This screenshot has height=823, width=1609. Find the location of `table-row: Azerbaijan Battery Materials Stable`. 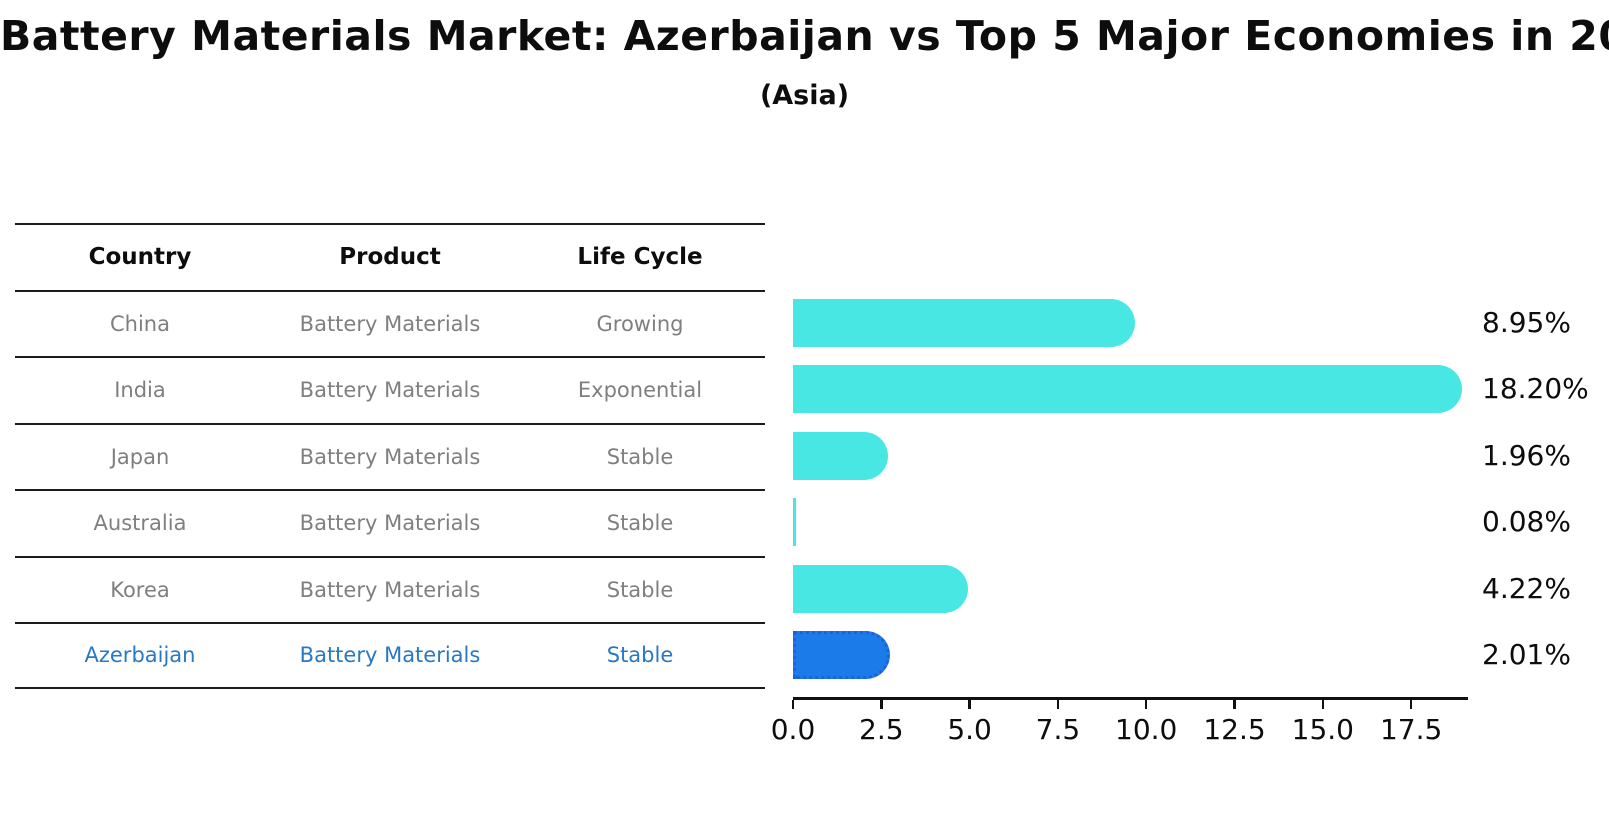

table-row: Azerbaijan Battery Materials Stable is located at coordinates (390, 655).